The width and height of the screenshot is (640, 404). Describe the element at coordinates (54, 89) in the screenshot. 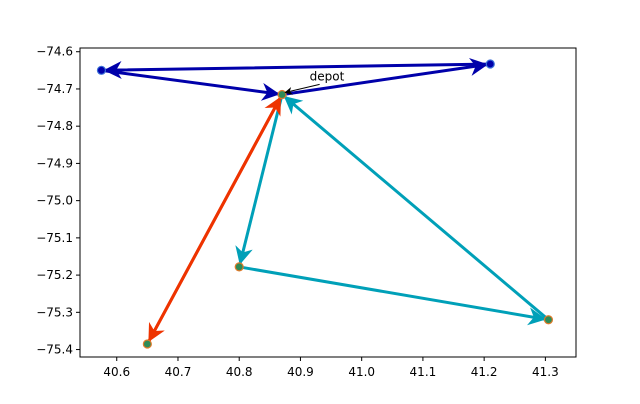

I see `y-tick-label: −74.7` at that location.